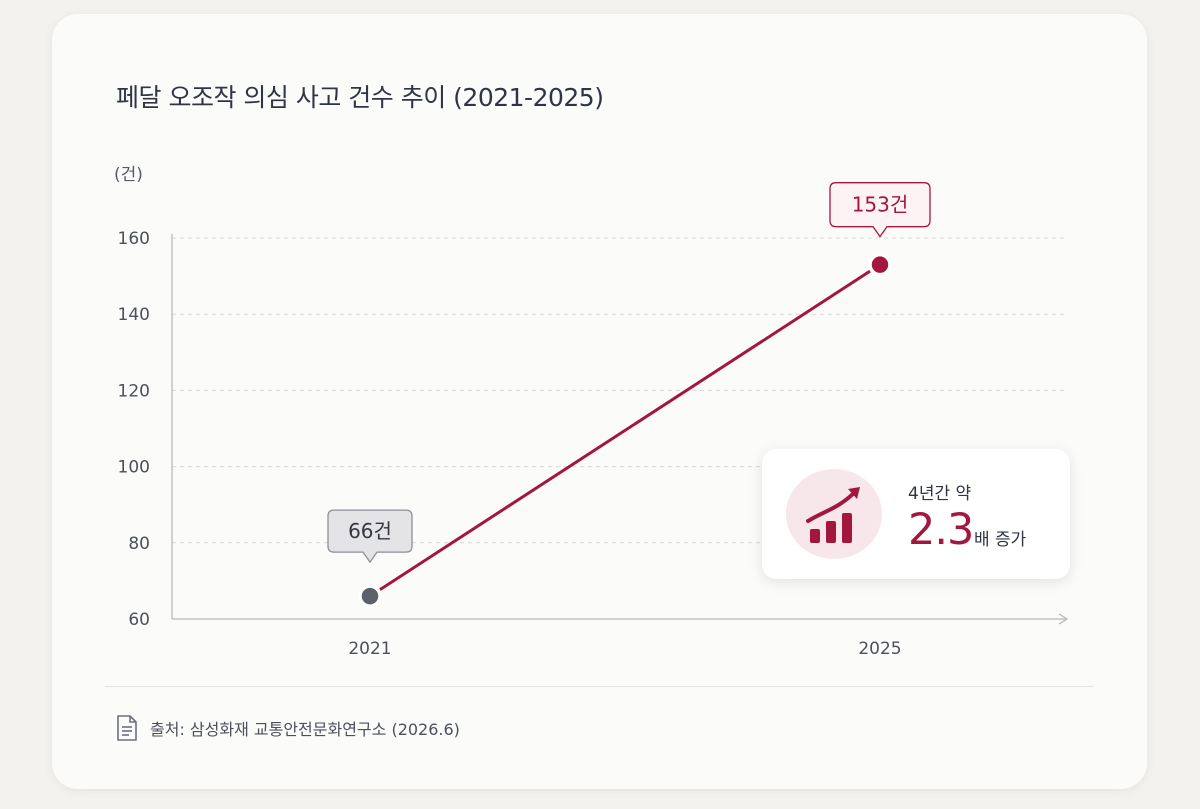 This screenshot has height=809, width=1200. I want to click on chart-title: 페달 오조작 의심 사고 건수 추이 (2021-2025), so click(360, 97).